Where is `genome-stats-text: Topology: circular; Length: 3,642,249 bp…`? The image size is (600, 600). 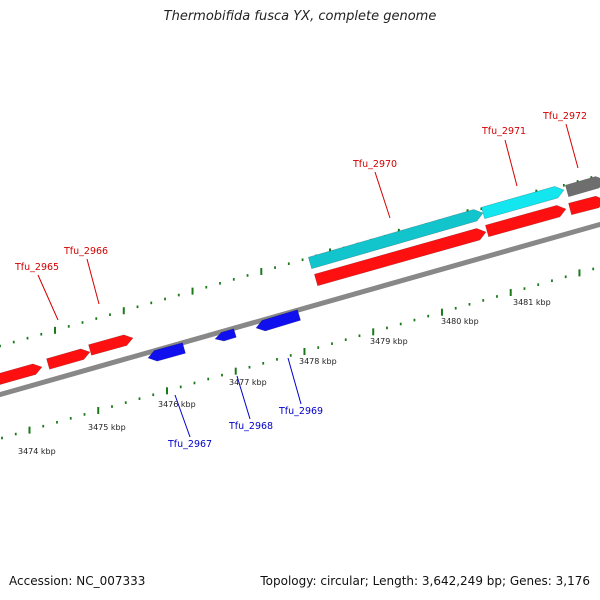 genome-stats-text: Topology: circular; Length: 3,642,249 bp… is located at coordinates (425, 581).